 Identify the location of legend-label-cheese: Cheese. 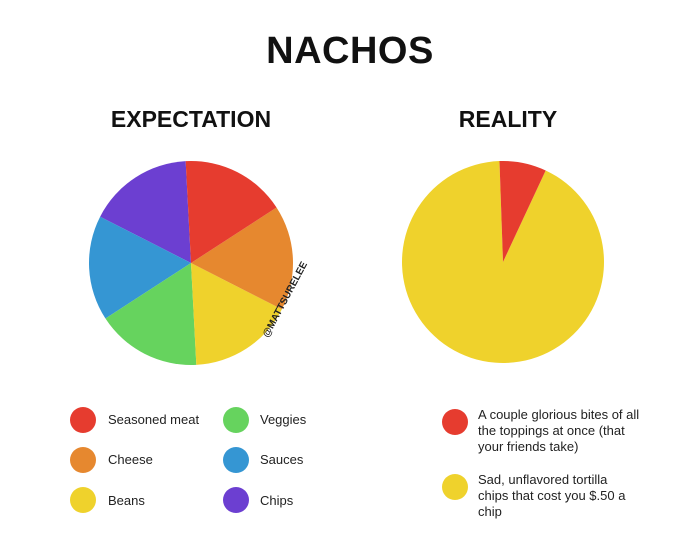
(130, 459).